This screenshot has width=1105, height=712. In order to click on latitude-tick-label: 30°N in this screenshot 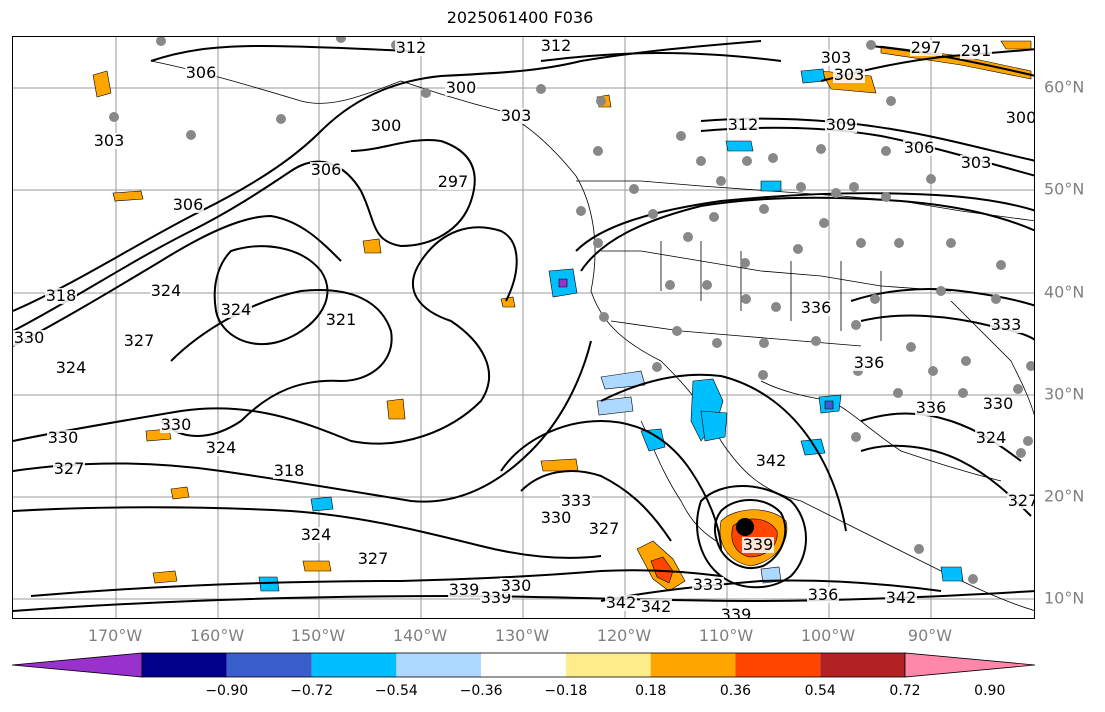, I will do `click(1064, 394)`.